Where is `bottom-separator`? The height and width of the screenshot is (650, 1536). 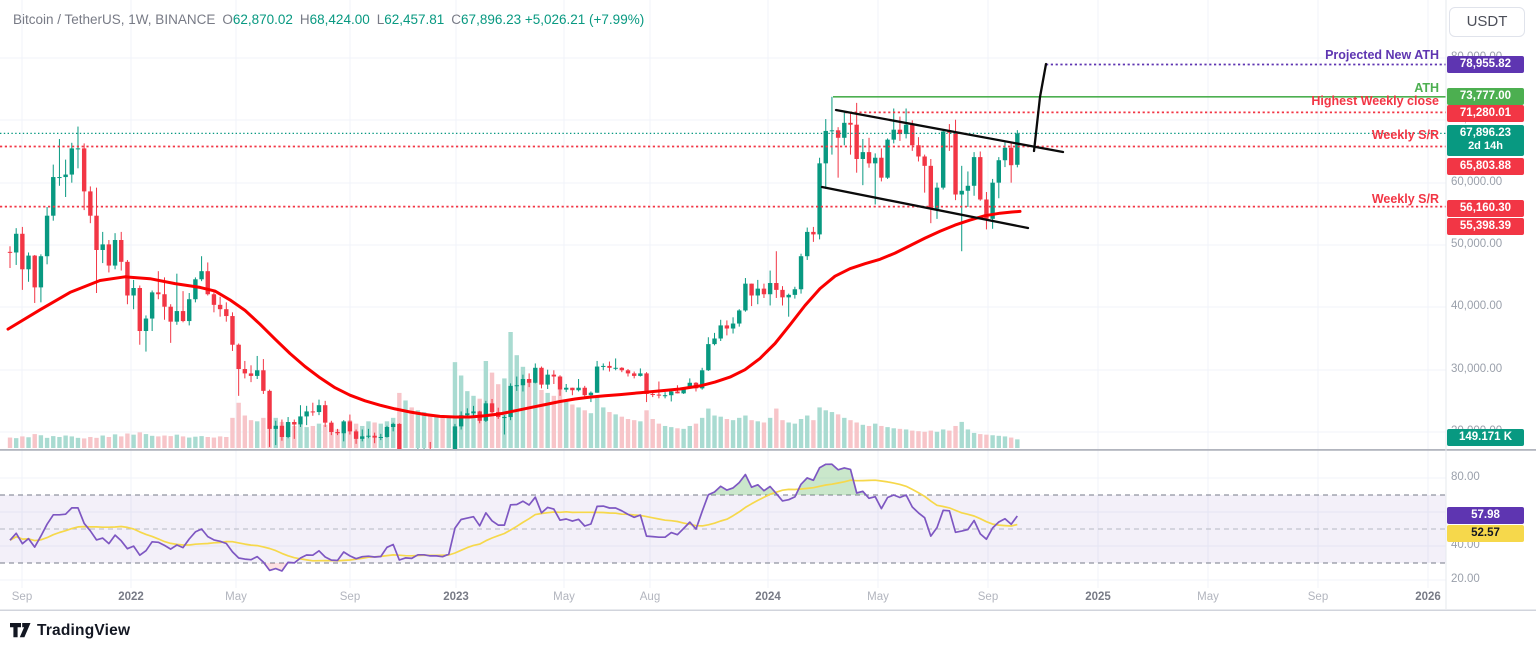
bottom-separator is located at coordinates (768, 610).